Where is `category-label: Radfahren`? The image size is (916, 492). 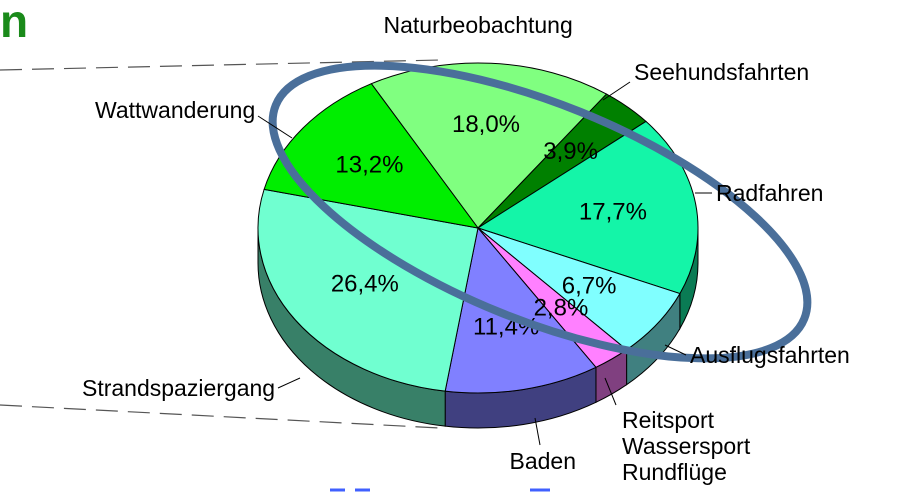
category-label: Radfahren is located at coordinates (770, 193).